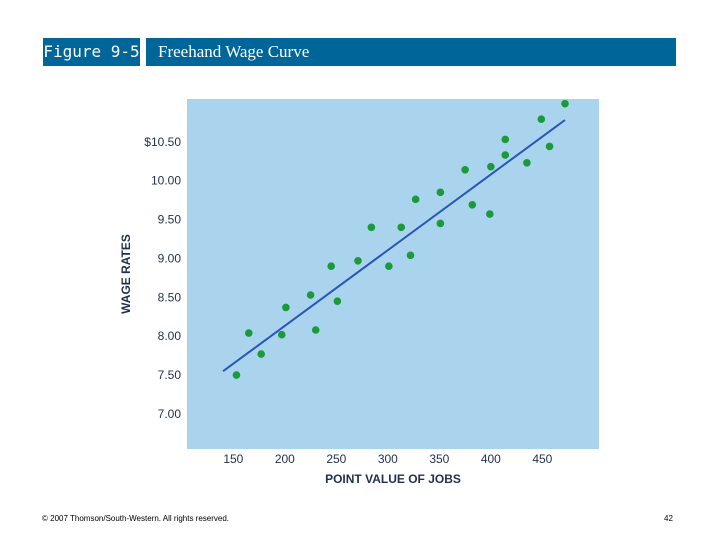  Describe the element at coordinates (439, 459) in the screenshot. I see `x-tick-label: 350` at that location.